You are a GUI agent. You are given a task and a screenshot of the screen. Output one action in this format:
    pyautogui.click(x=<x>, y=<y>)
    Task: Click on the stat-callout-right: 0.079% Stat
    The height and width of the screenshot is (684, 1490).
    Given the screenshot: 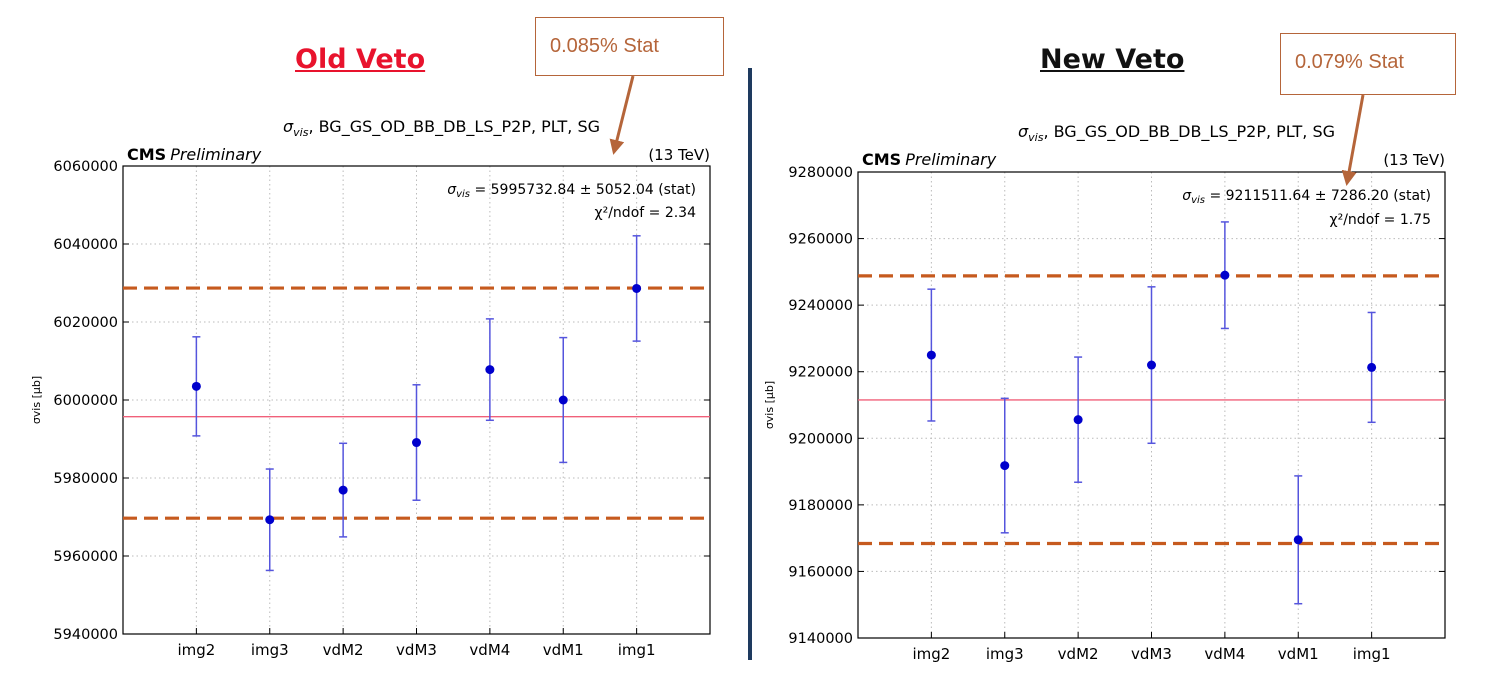 What is the action you would take?
    pyautogui.click(x=1368, y=64)
    